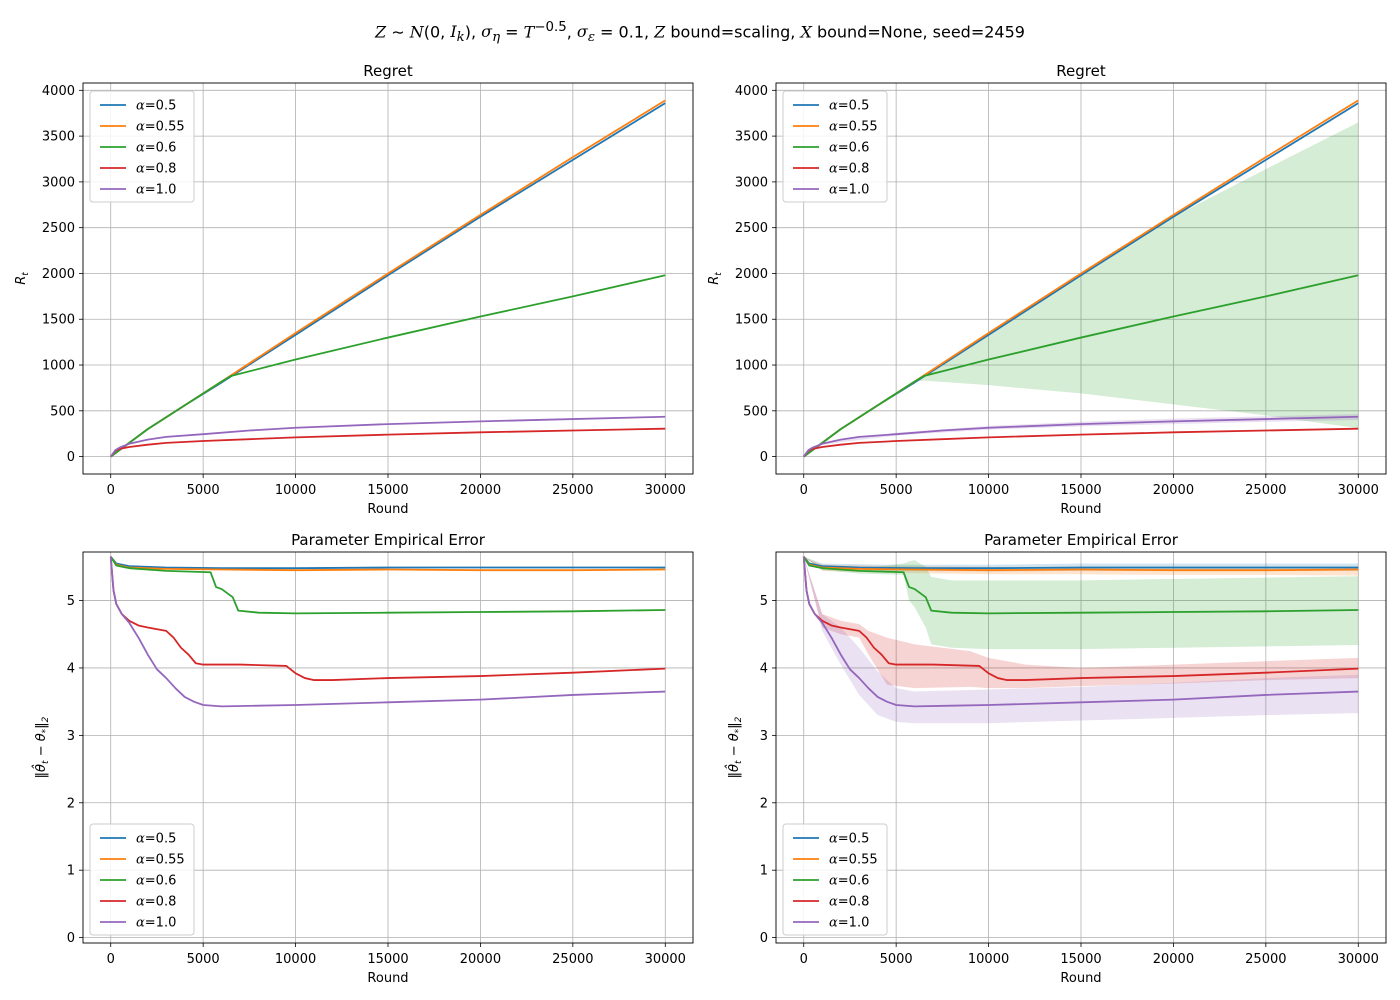 The height and width of the screenshot is (1000, 1400). Describe the element at coordinates (764, 736) in the screenshot. I see `y-tick-label: 3` at that location.